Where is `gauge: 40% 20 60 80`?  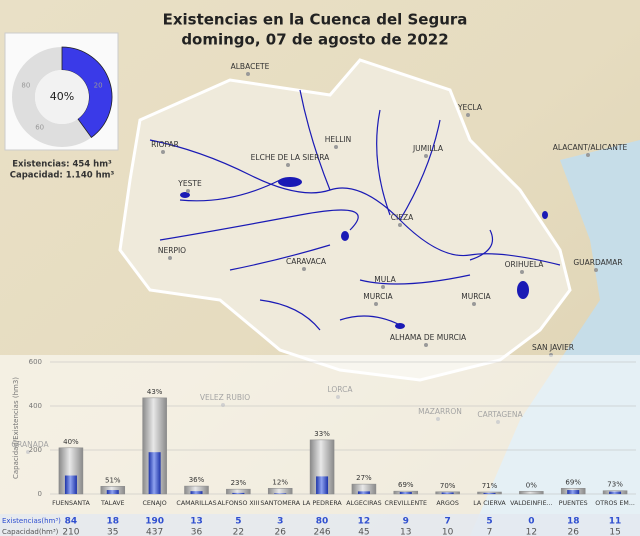
gauge: 40% 20 60 80 is located at coordinates (62, 96).